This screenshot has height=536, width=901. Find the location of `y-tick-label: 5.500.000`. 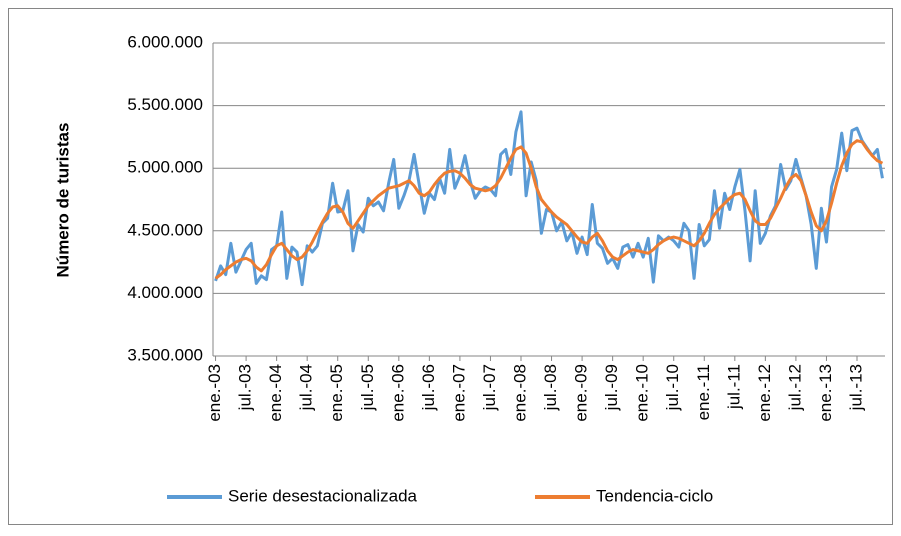

y-tick-label: 5.500.000 is located at coordinates (165, 104).